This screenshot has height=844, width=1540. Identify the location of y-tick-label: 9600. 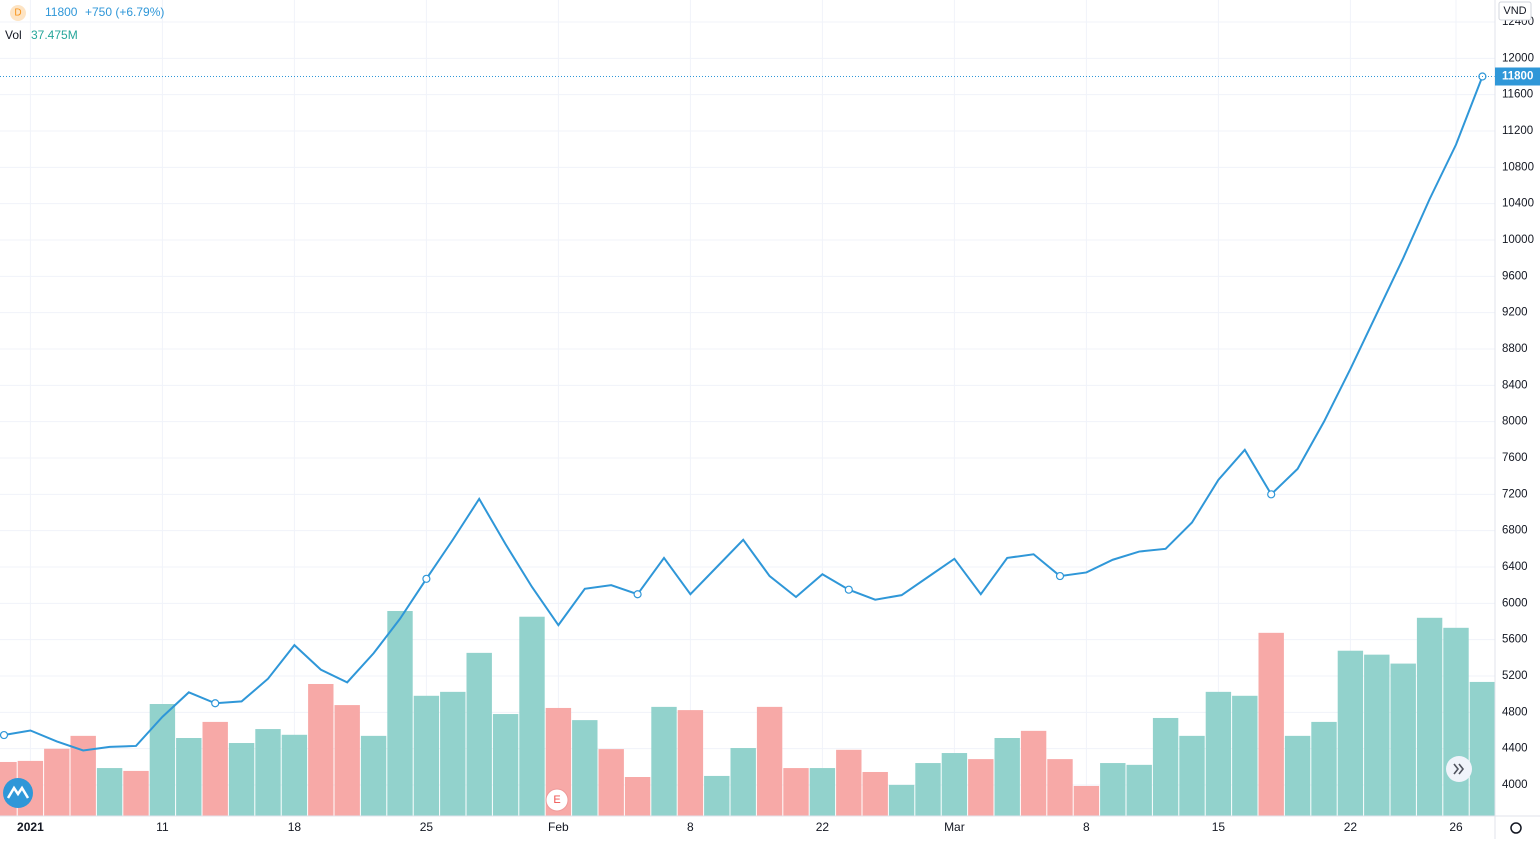
(1515, 276).